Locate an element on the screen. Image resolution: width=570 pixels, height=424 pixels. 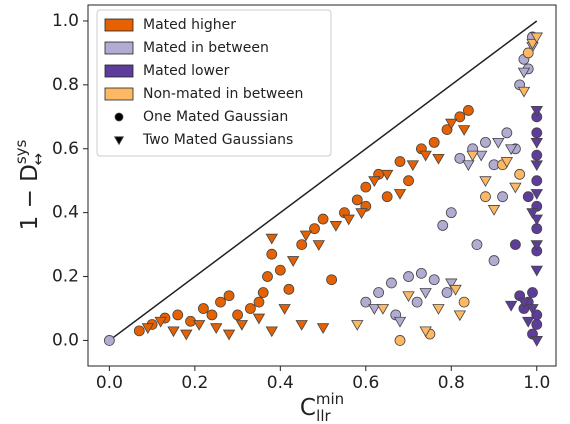
y-tick-label: 0.2 is located at coordinates (65, 277).